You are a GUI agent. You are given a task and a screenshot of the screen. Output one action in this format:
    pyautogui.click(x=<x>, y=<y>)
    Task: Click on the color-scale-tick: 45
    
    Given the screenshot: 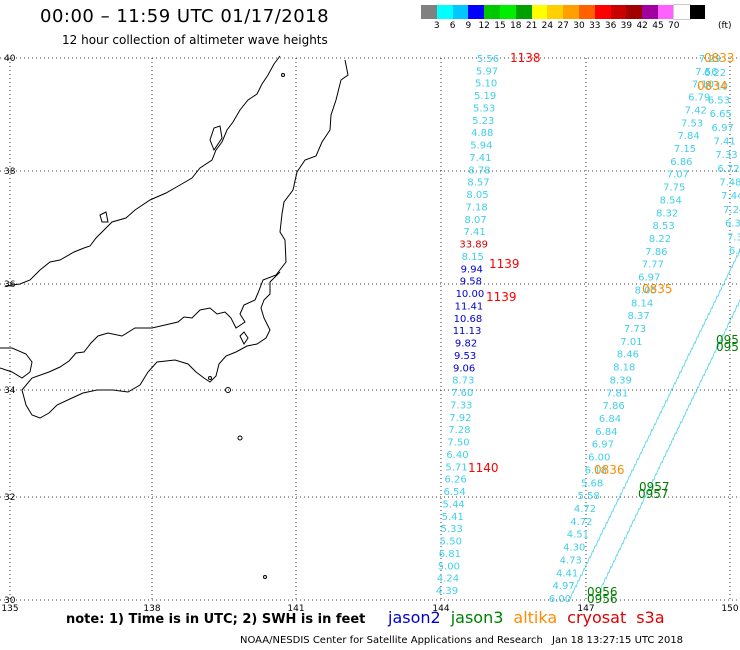 What is the action you would take?
    pyautogui.click(x=658, y=26)
    